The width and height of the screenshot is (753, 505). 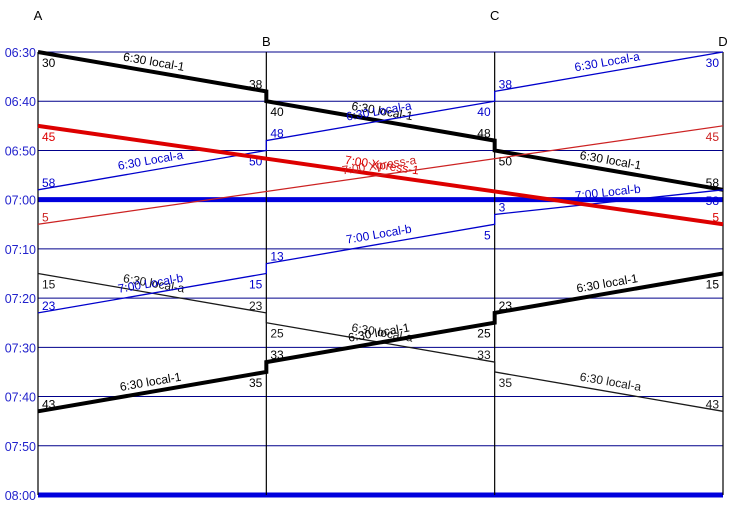 What do you see at coordinates (20, 151) in the screenshot?
I see `time-tick-label: 06:50` at bounding box center [20, 151].